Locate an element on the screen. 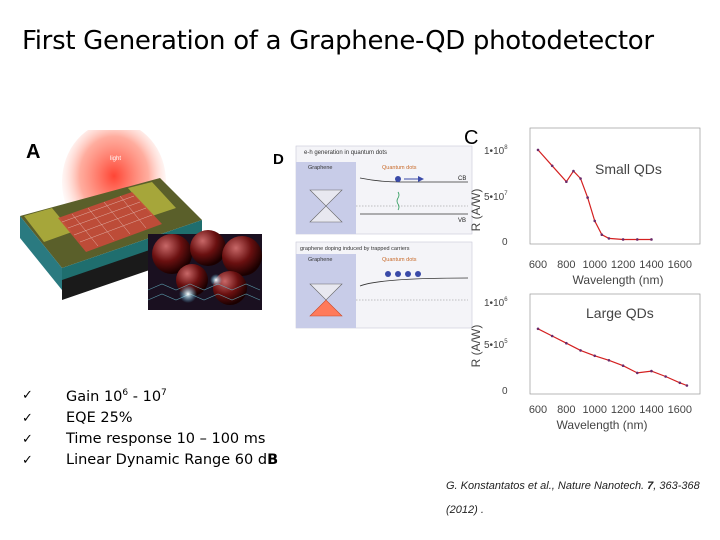 The image size is (720, 540). top-plot-frame is located at coordinates (615, 186).